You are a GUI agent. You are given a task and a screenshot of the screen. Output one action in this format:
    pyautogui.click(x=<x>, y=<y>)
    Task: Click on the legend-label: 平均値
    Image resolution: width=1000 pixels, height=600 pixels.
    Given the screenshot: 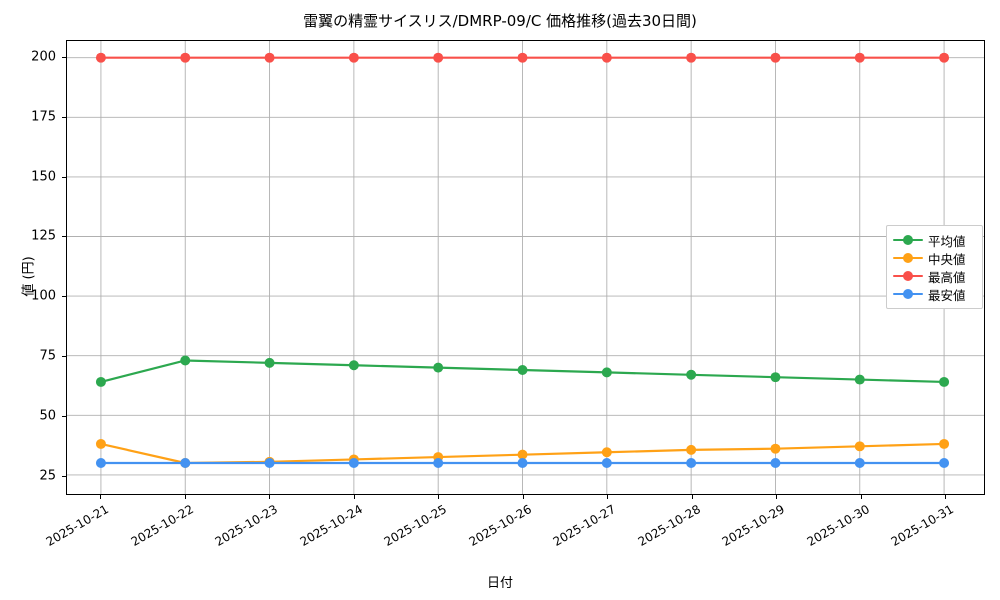 What is the action you would take?
    pyautogui.click(x=947, y=241)
    